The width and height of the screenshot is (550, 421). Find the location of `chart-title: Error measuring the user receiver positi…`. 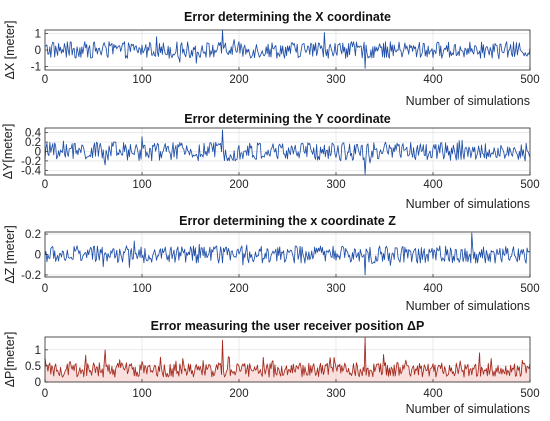

chart-title: Error measuring the user receiver positi… is located at coordinates (288, 326).